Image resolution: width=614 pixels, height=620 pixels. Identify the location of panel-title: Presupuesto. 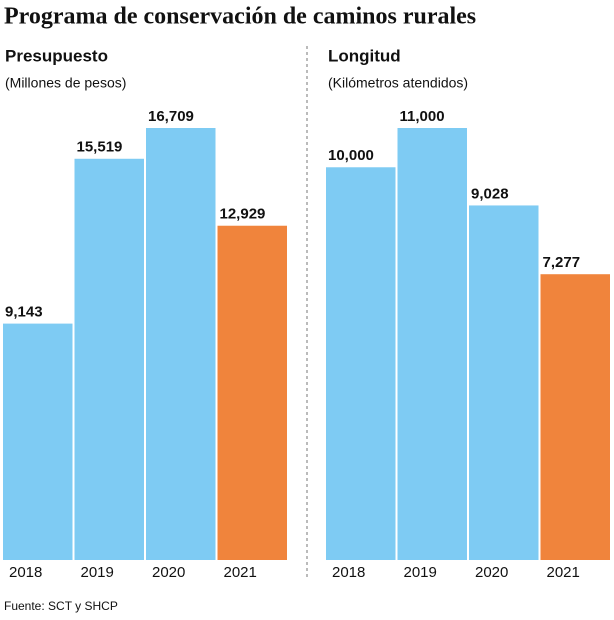
(56, 55).